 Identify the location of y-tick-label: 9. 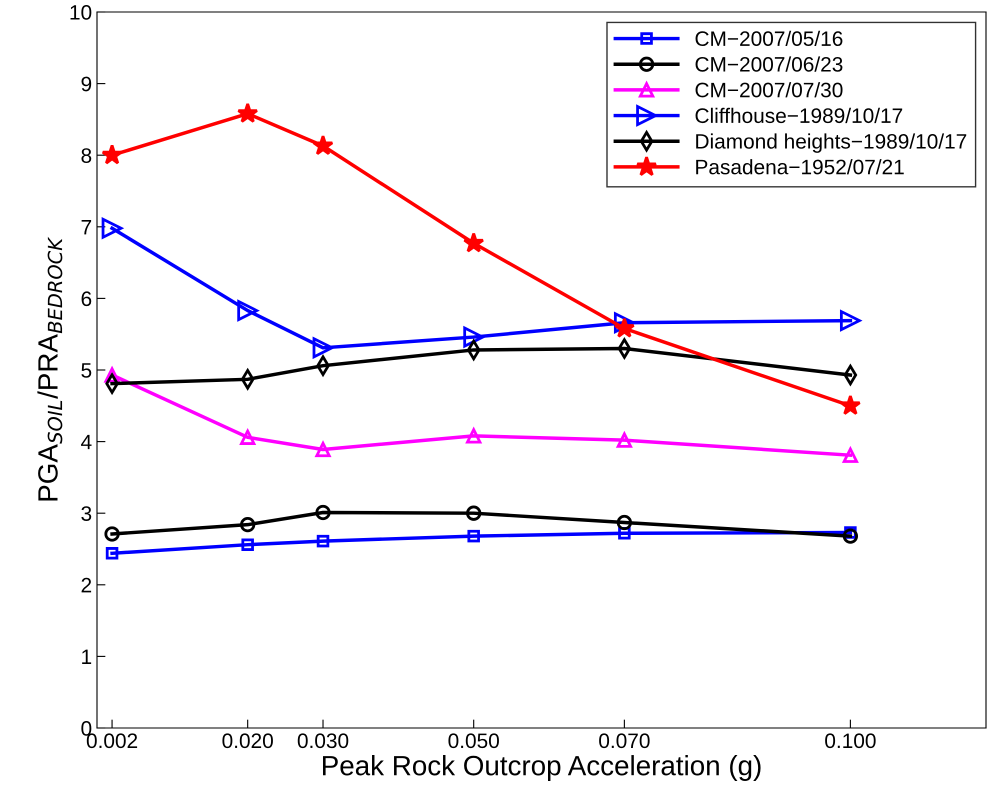
(87, 84).